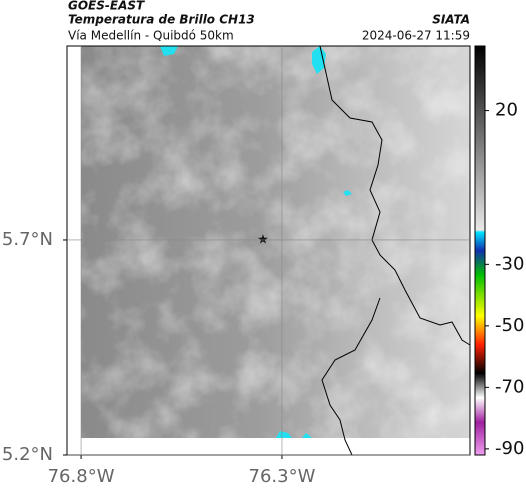 This screenshot has height=495, width=526. Describe the element at coordinates (27, 239) in the screenshot. I see `y-tick-label: 5.7°N` at that location.